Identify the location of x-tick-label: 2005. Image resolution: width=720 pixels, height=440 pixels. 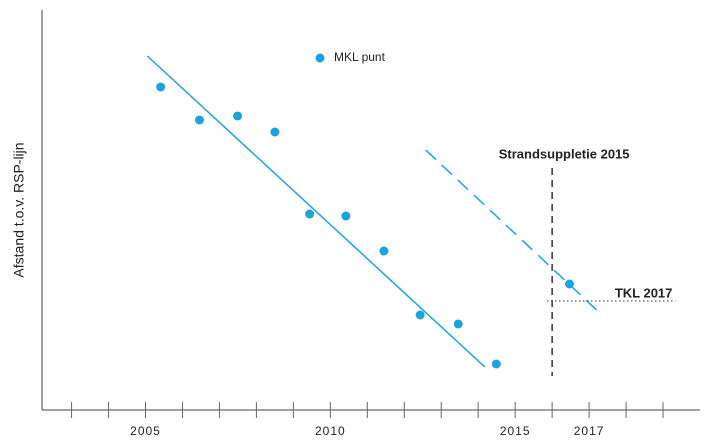
(145, 431).